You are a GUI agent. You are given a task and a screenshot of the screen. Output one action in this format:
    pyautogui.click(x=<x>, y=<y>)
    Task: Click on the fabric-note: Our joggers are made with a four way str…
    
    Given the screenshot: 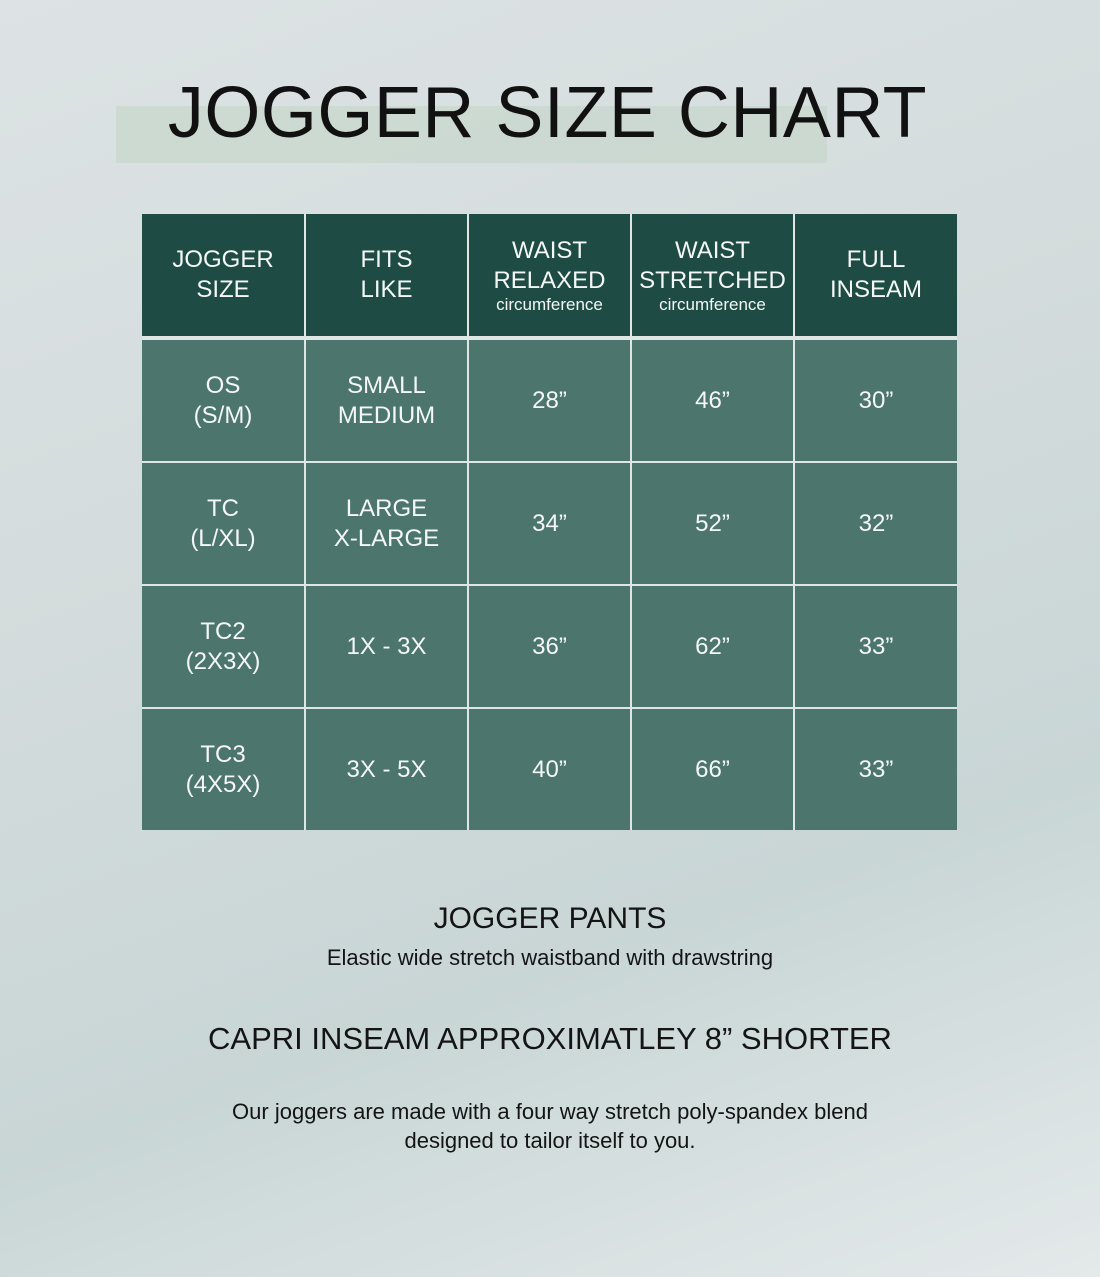 What is the action you would take?
    pyautogui.click(x=550, y=1126)
    